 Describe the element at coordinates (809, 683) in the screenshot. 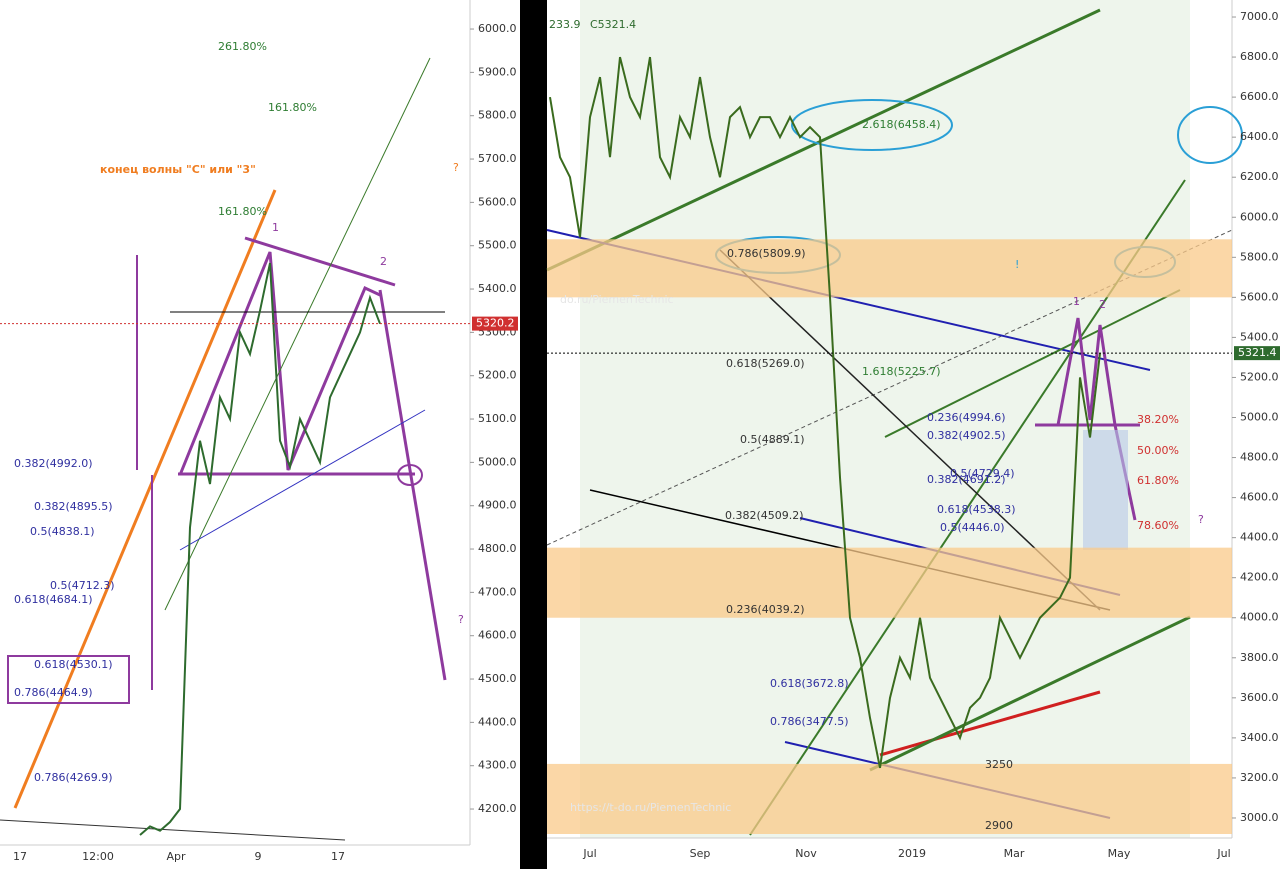

I see `annotation: 0.618(3672.8)` at that location.